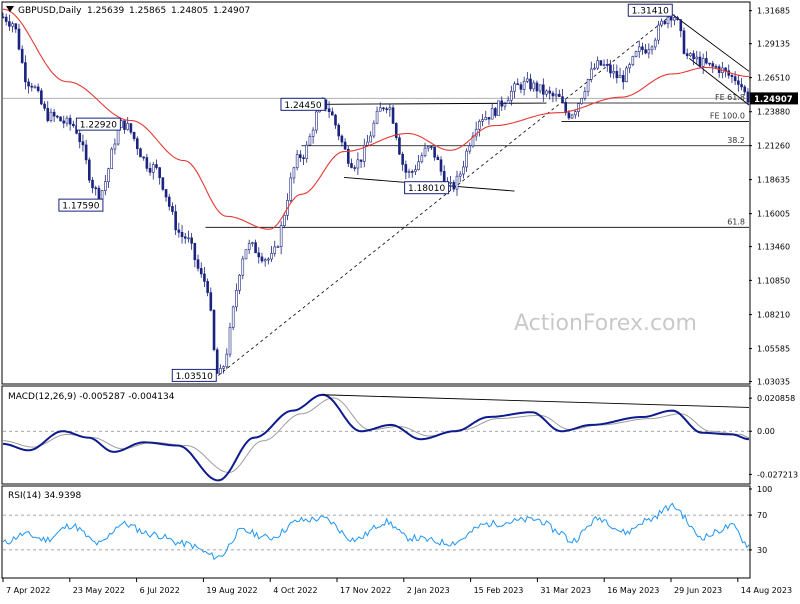  What do you see at coordinates (98, 126) in the screenshot?
I see `price-label-text: 1.22920` at bounding box center [98, 126].